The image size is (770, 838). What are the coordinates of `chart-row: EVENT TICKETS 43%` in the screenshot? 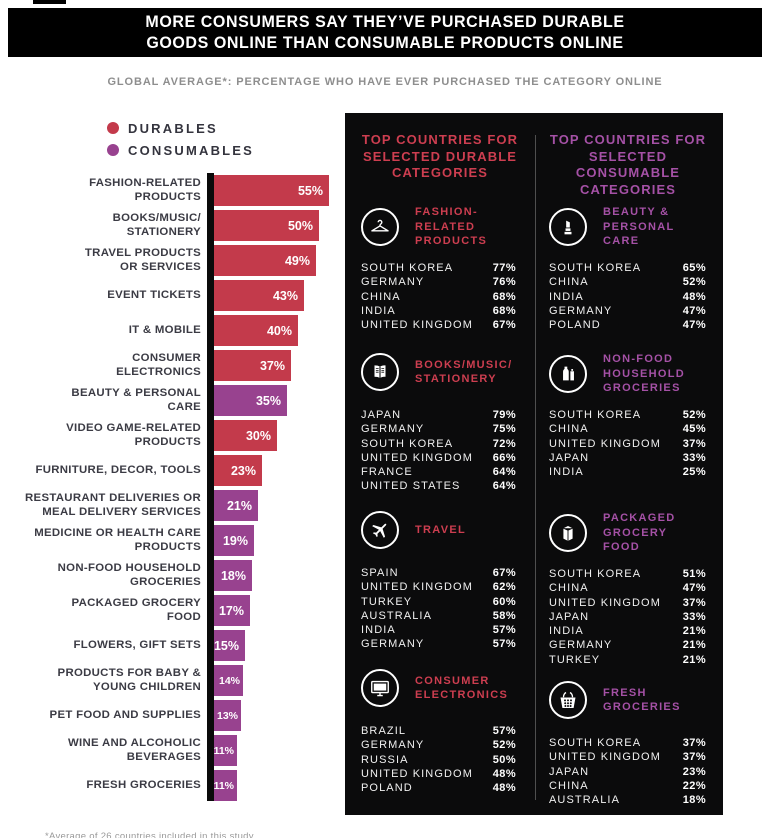 It's located at (172, 295).